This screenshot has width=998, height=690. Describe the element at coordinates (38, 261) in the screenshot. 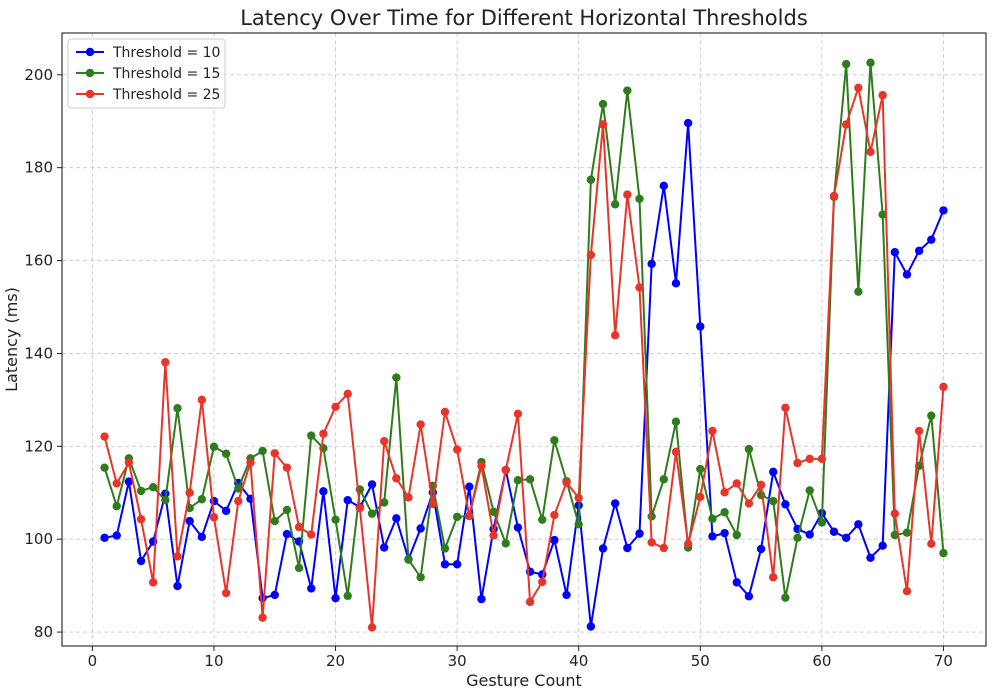

I see `y-tick-label: 160` at that location.